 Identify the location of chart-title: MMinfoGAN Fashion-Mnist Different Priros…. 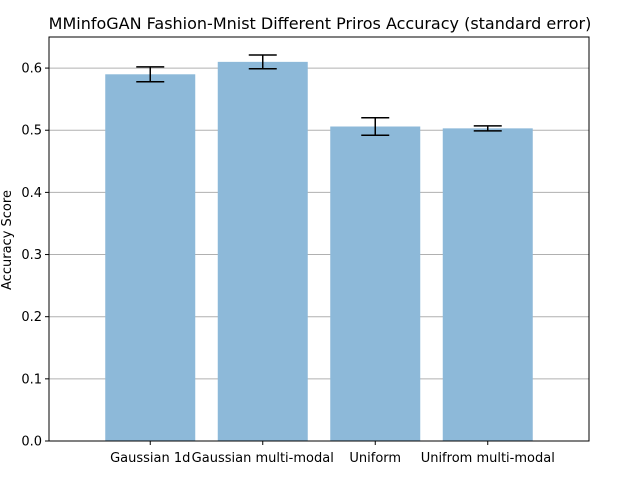
(320, 23).